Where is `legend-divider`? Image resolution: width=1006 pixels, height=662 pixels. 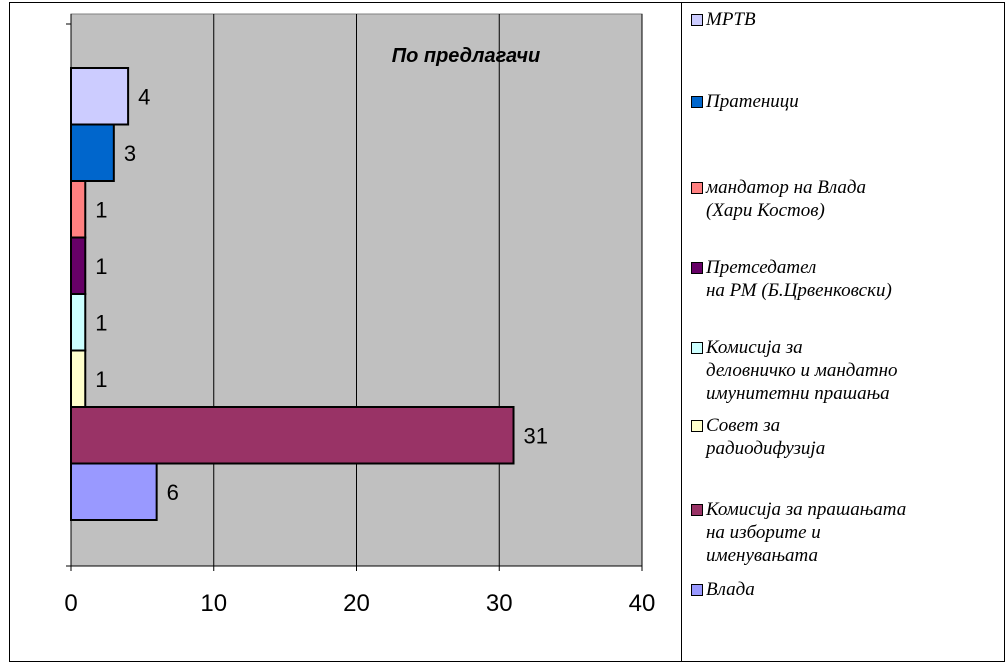
legend-divider is located at coordinates (681, 332).